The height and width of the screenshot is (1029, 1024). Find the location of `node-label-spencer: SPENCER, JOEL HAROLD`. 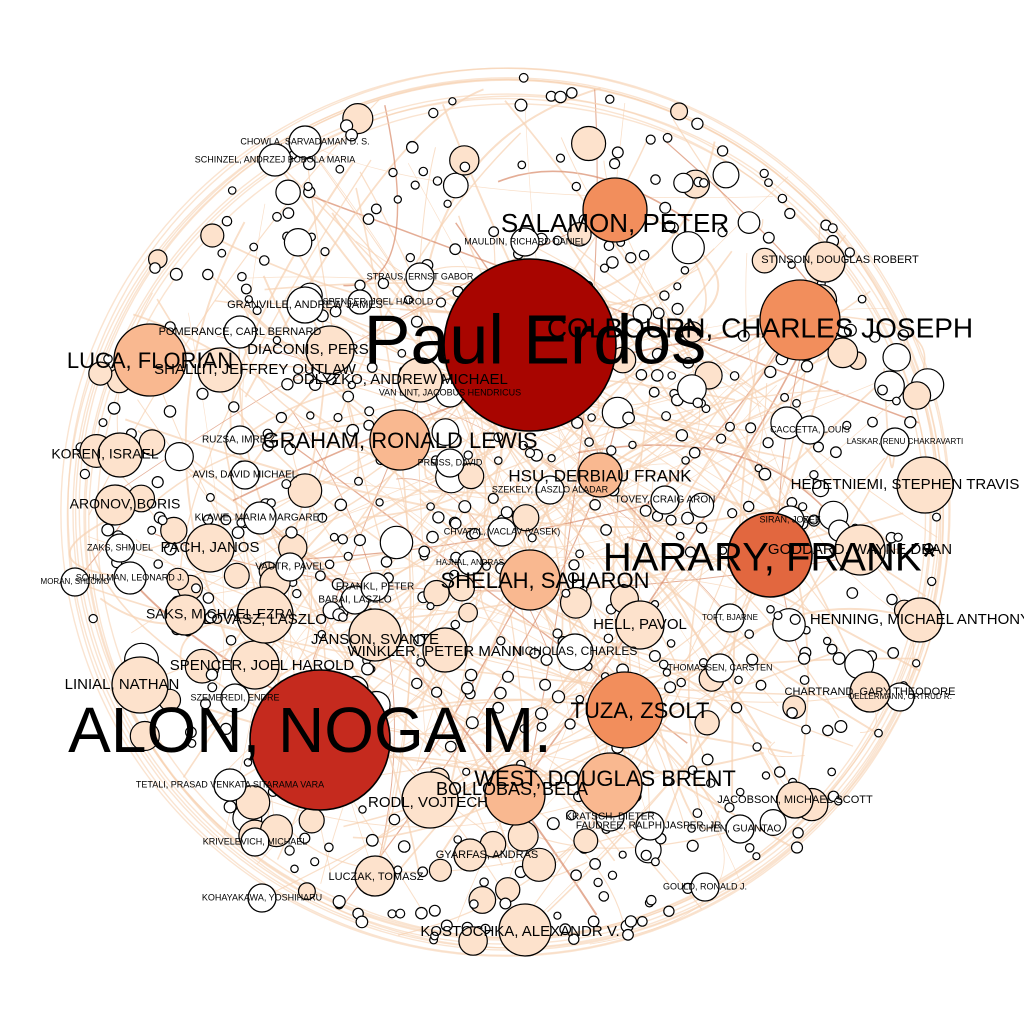

node-label-spencer: SPENCER, JOEL HAROLD is located at coordinates (262, 665).